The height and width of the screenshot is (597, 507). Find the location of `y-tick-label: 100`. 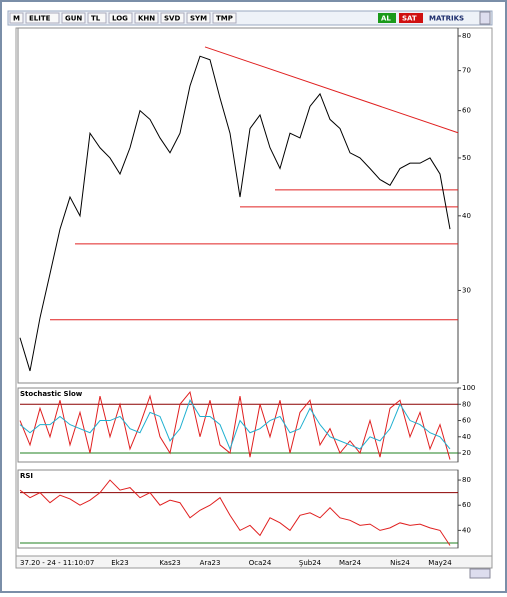

y-tick-label: 100 is located at coordinates (468, 388).